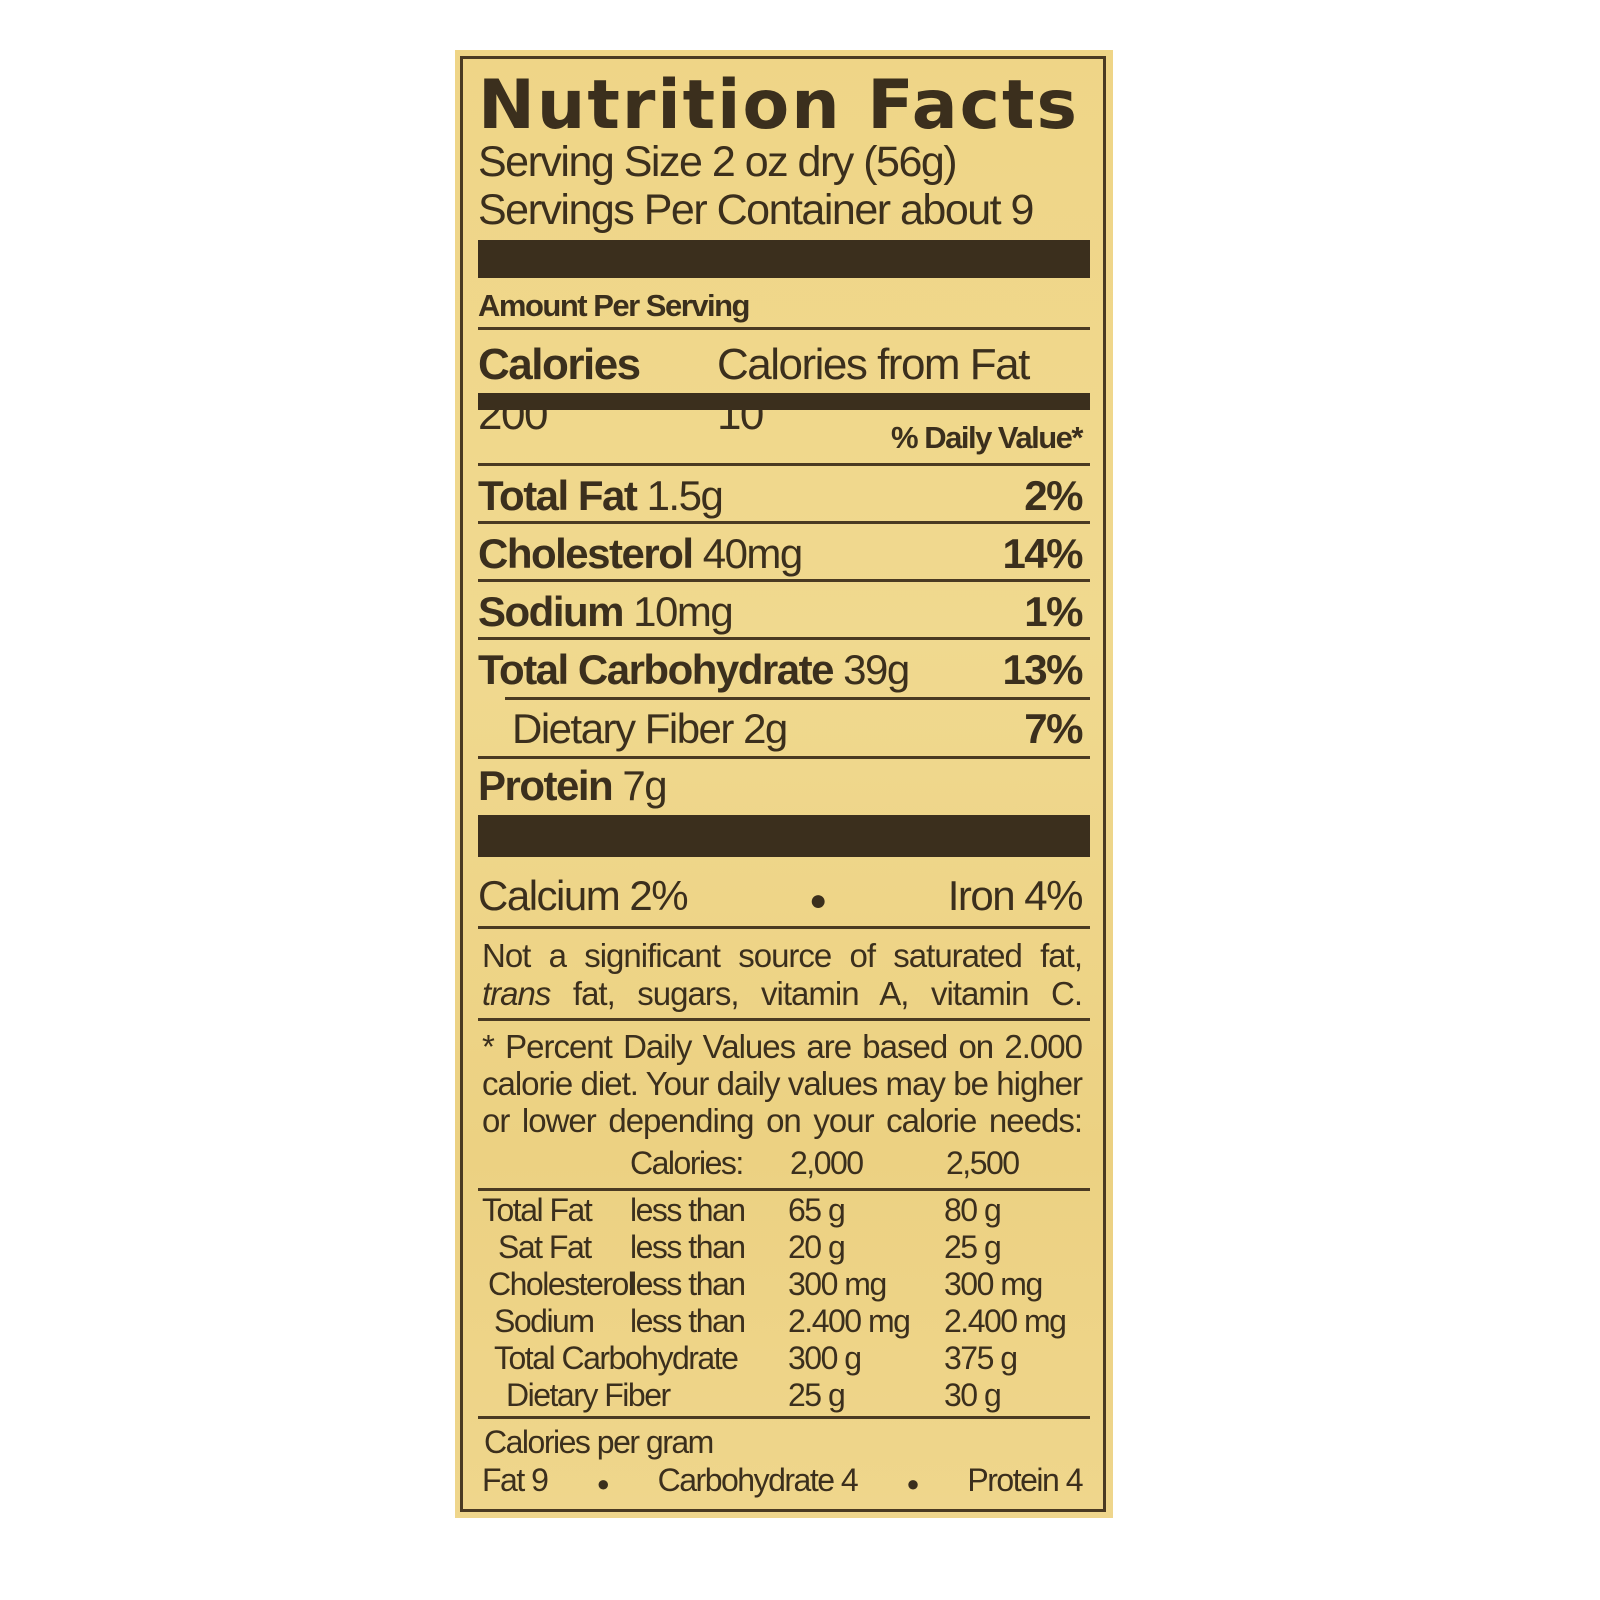 The image size is (1600, 1600). Describe the element at coordinates (614, 305) in the screenshot. I see `amount-per-serving: Amount Per Serving` at that location.